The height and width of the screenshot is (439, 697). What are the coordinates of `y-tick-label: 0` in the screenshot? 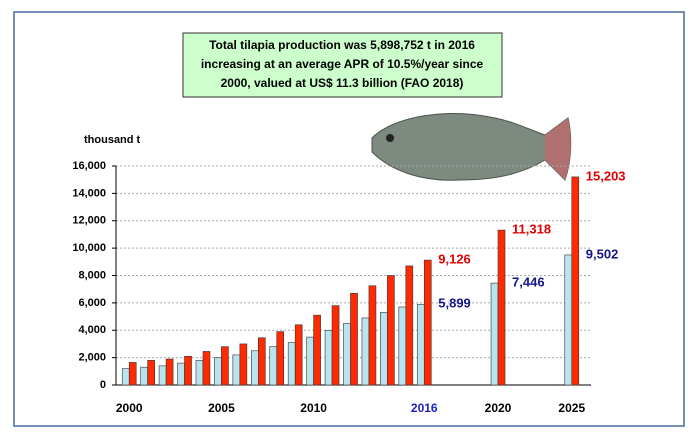 It's located at (103, 385).